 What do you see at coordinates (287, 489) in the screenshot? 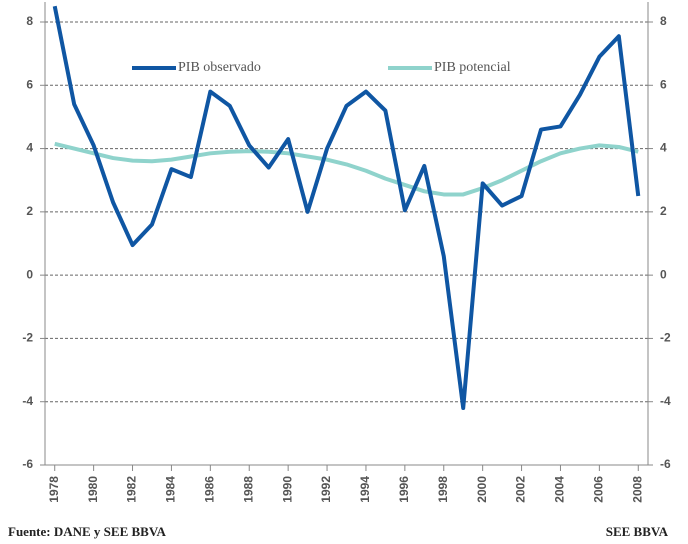
I see `x-tick-label: 1990` at bounding box center [287, 489].